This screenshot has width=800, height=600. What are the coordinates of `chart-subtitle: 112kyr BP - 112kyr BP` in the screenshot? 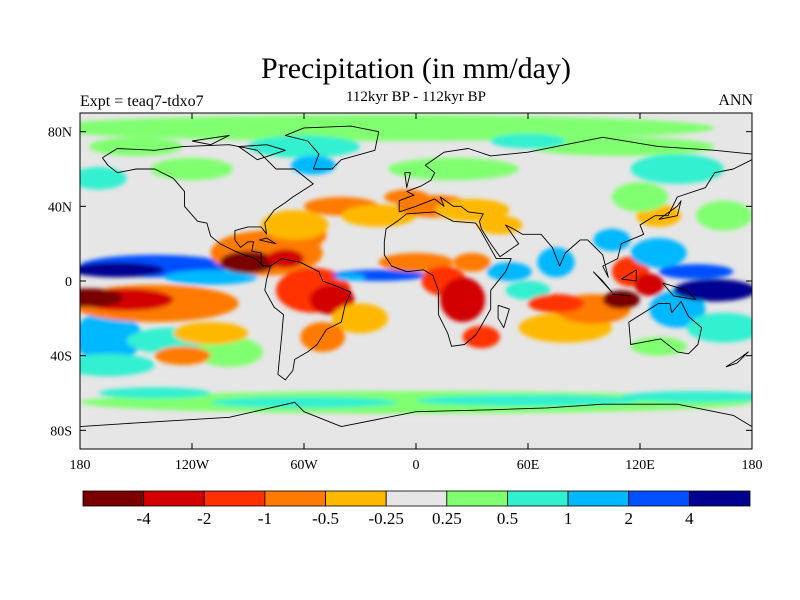 It's located at (415, 97).